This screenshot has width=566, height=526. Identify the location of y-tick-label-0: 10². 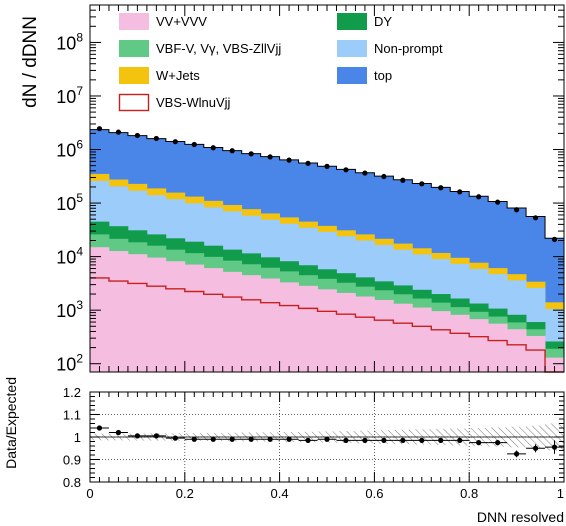
(69, 363).